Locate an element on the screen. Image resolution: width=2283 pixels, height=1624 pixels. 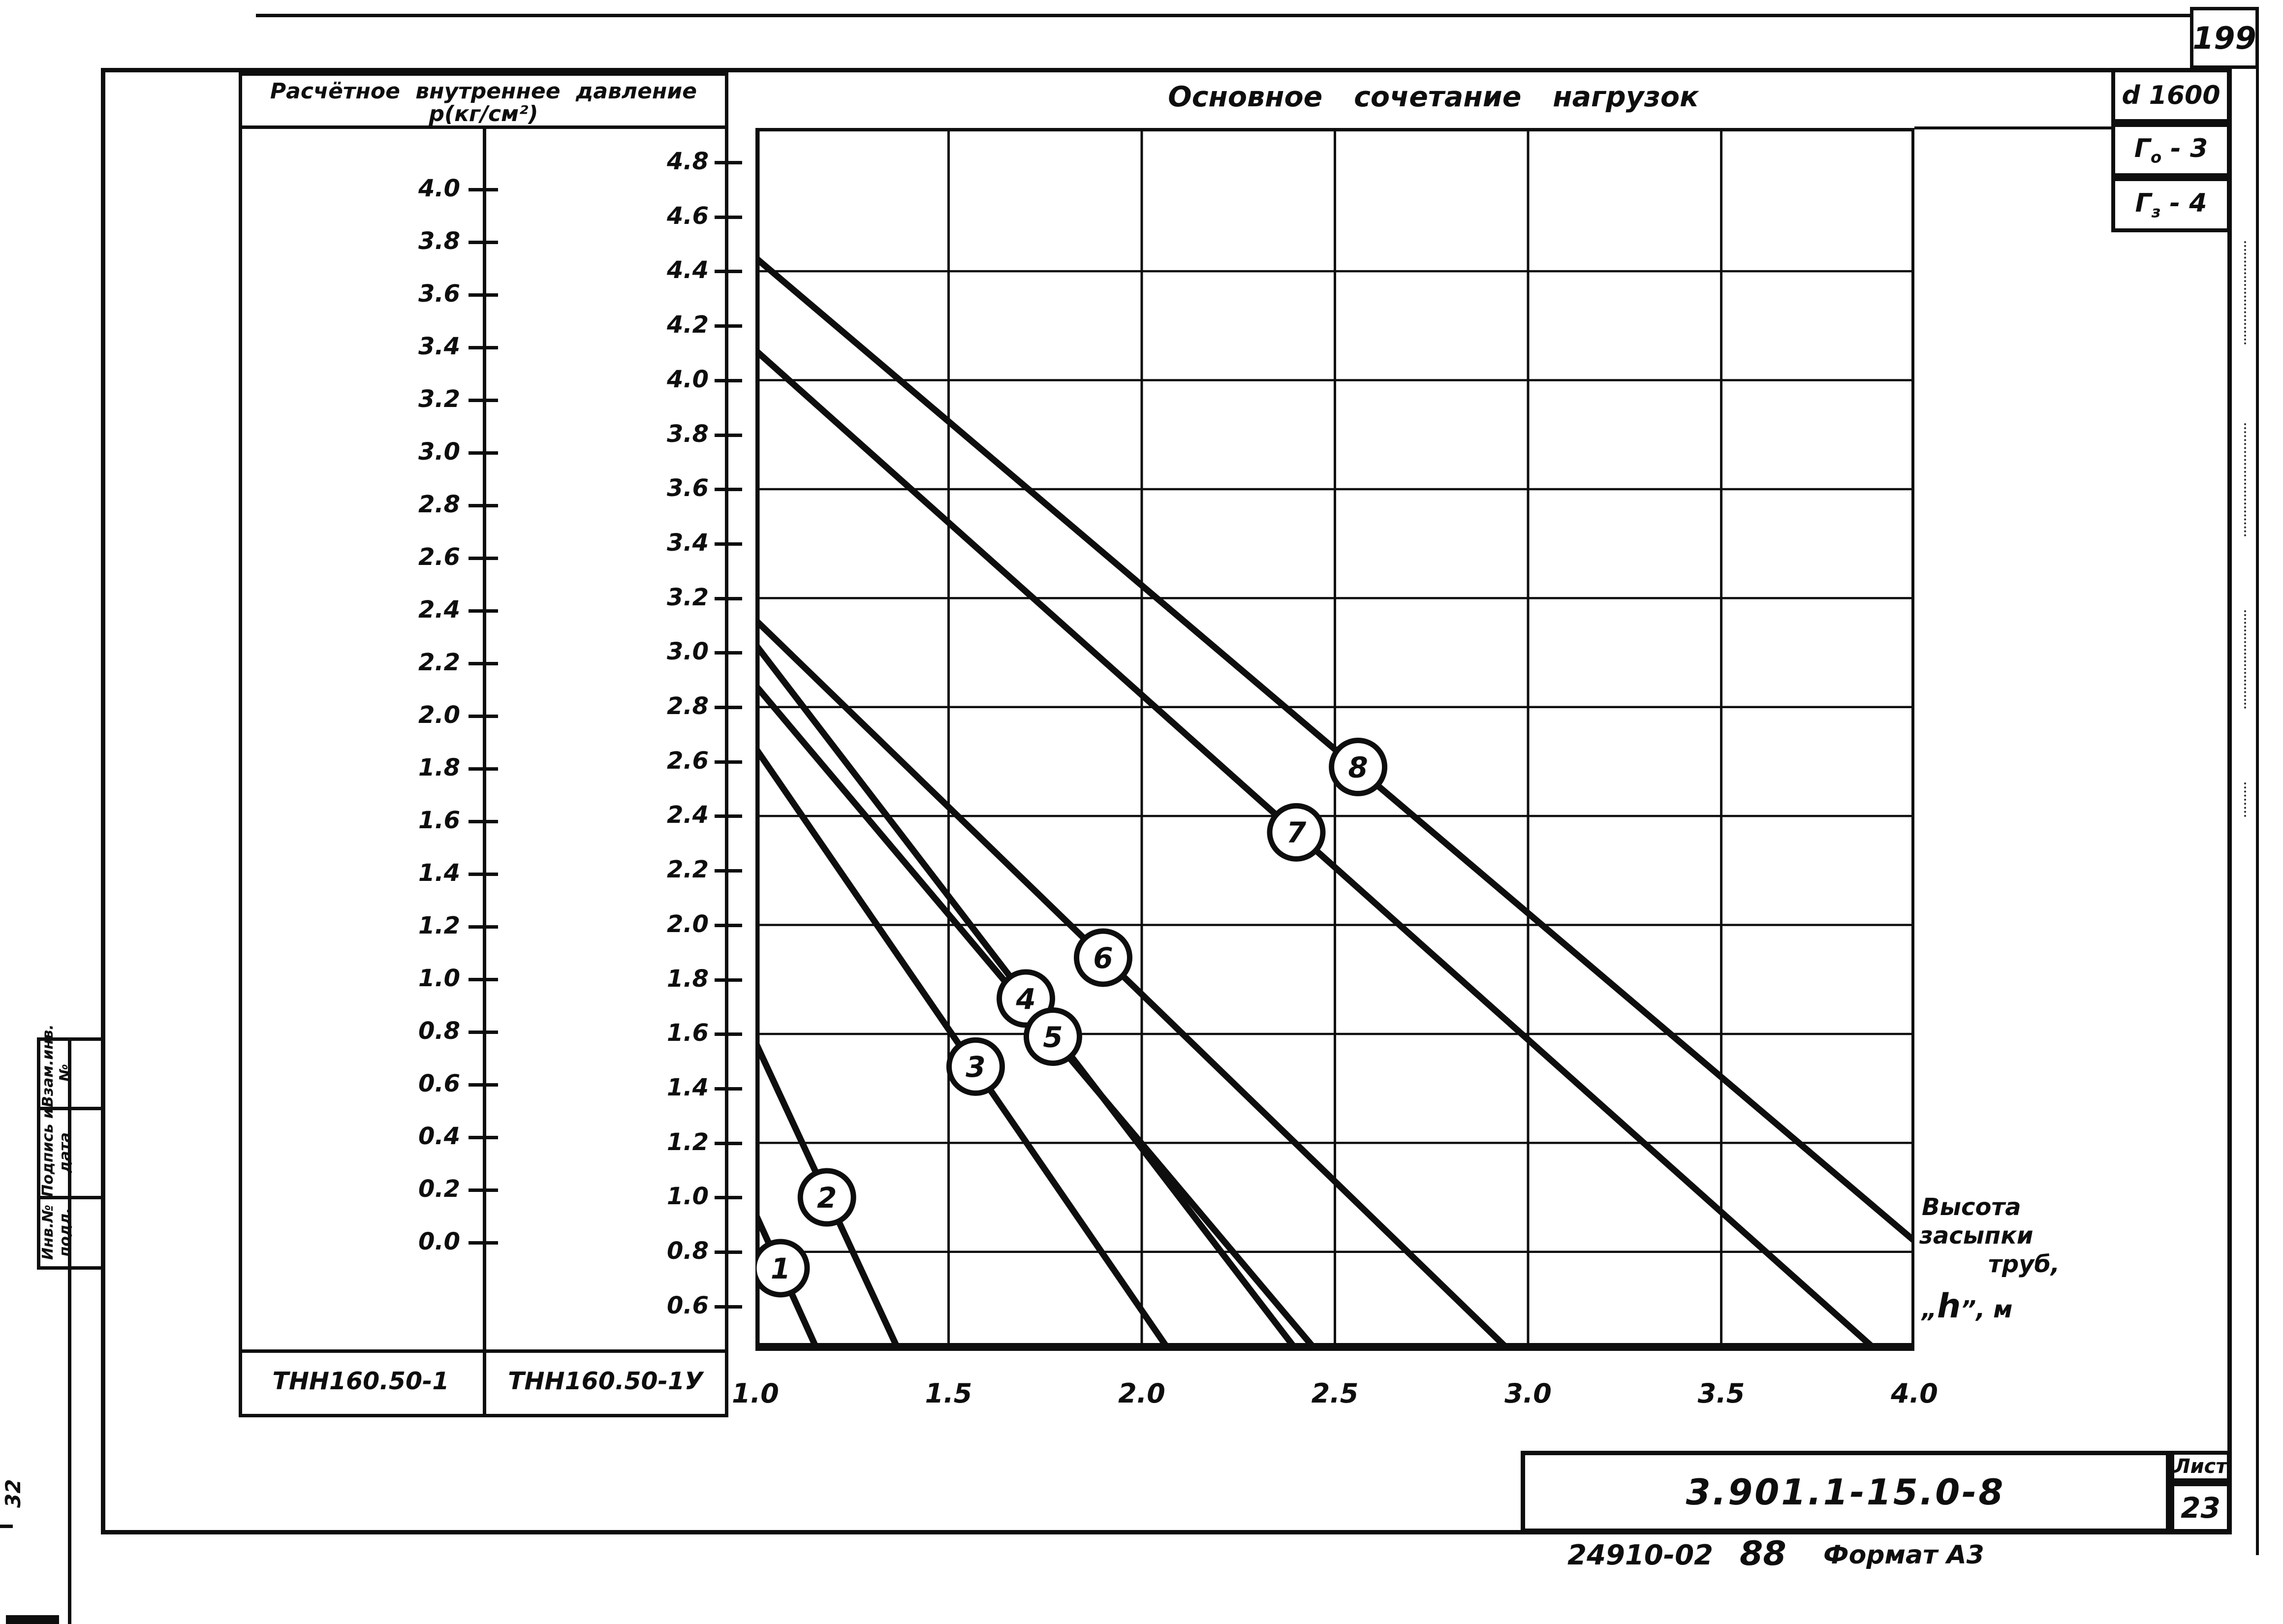
sheet-label: Лист is located at coordinates (2200, 1466).